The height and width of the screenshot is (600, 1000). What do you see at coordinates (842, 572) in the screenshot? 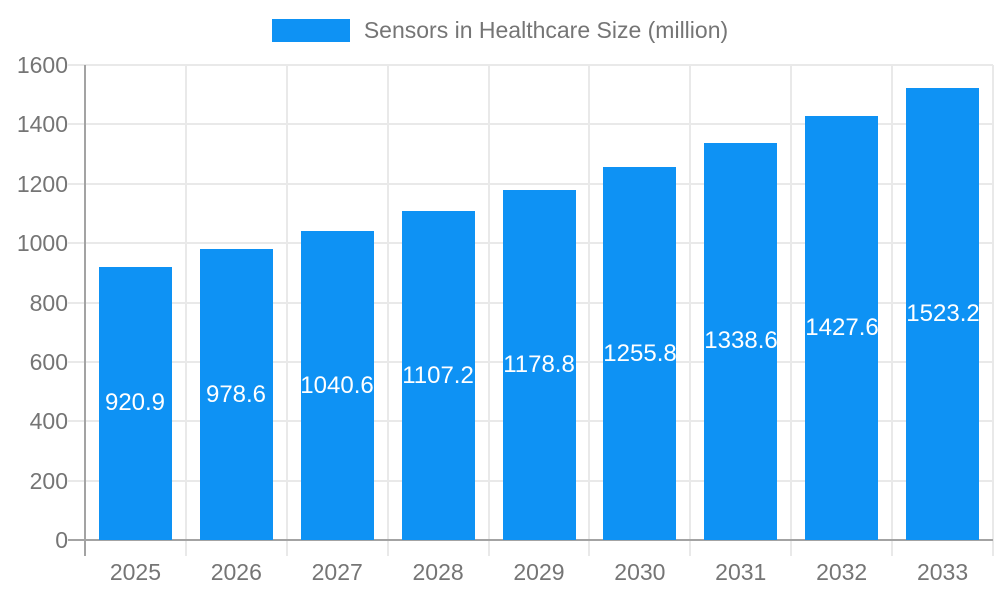
I see `x-axis-tick-label: 2032` at bounding box center [842, 572].